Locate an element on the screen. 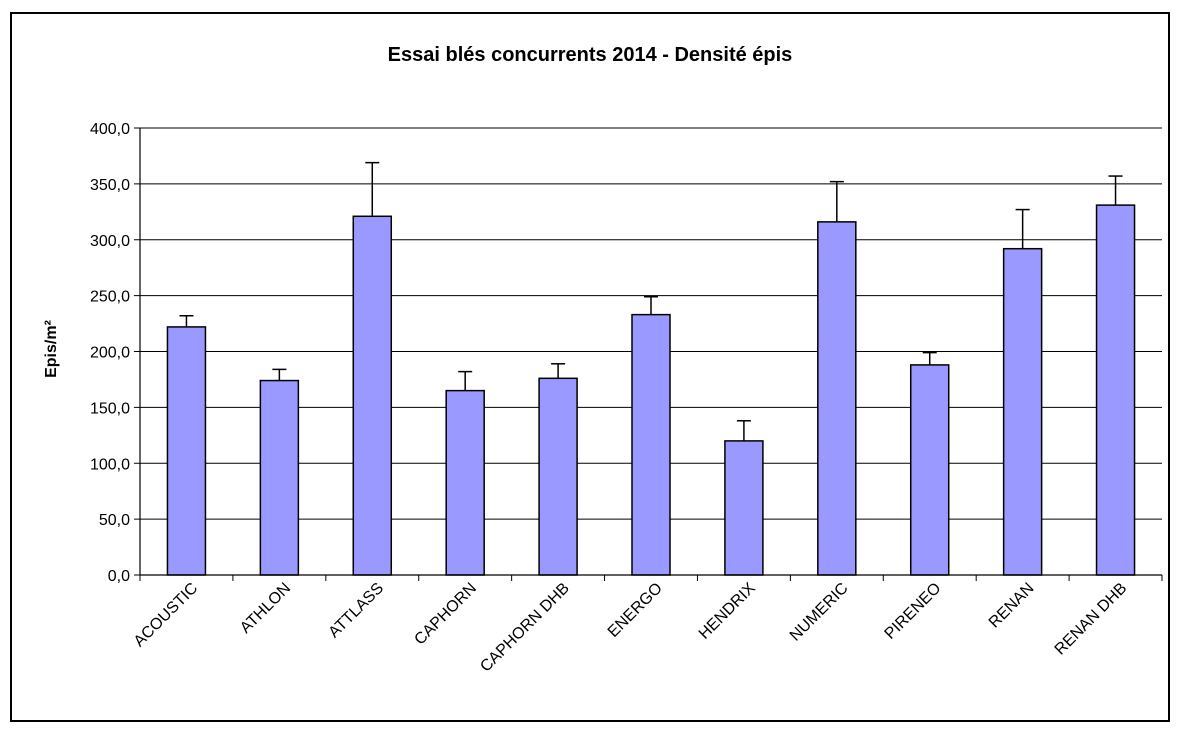 This screenshot has width=1186, height=736. x-tick-label: PIRENEO is located at coordinates (913, 611).